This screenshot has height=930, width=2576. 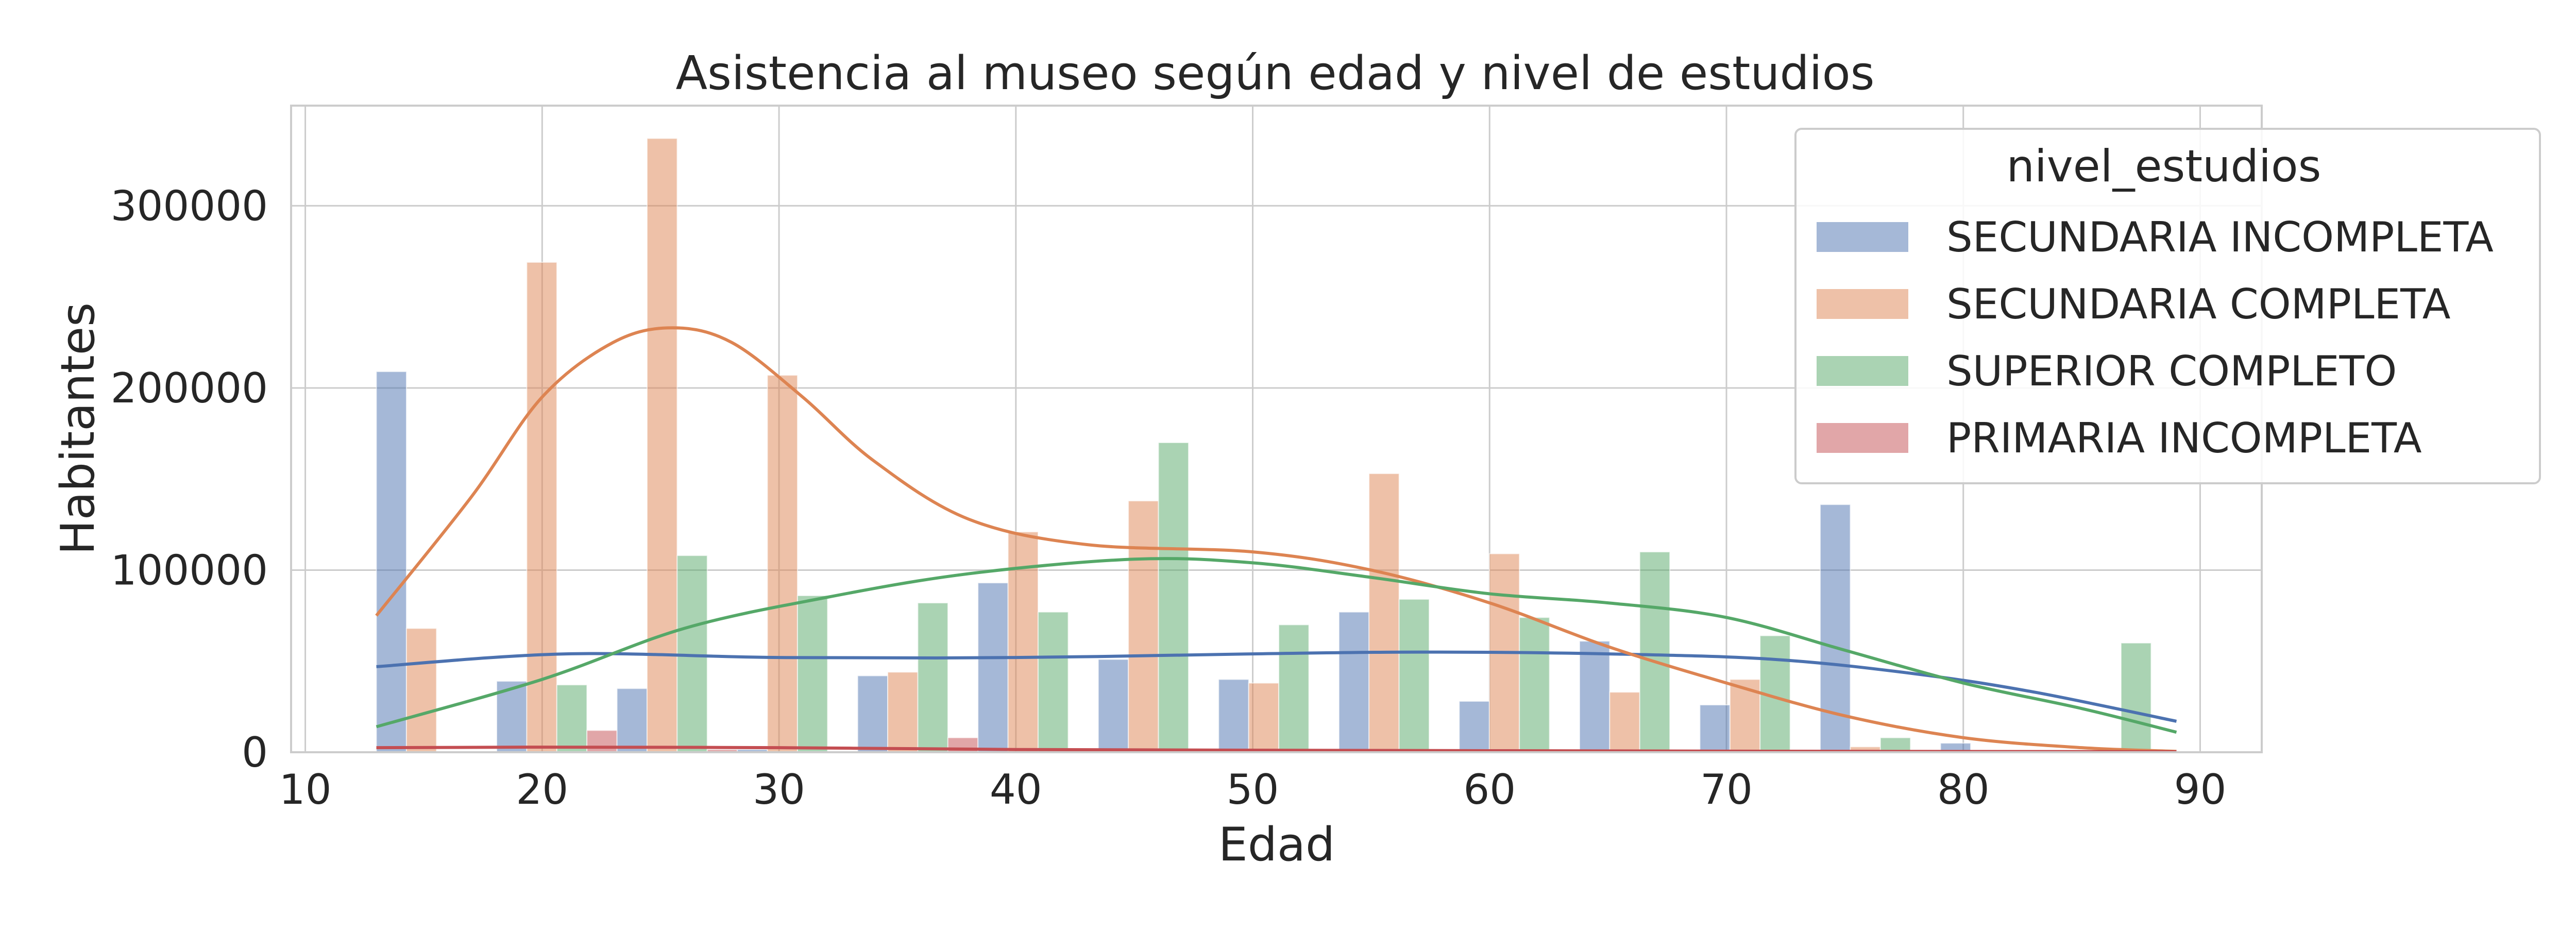 What do you see at coordinates (1016, 790) in the screenshot?
I see `x-tick-label: 40` at bounding box center [1016, 790].